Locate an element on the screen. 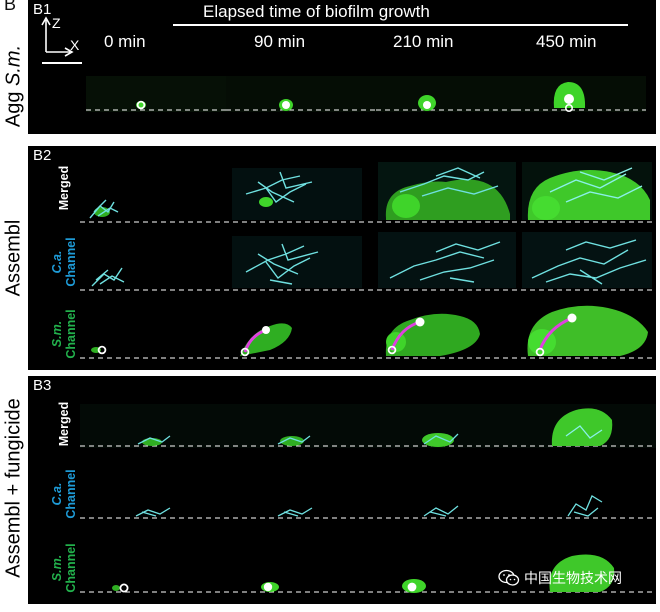  b3-ca-450min is located at coordinates (585, 506).